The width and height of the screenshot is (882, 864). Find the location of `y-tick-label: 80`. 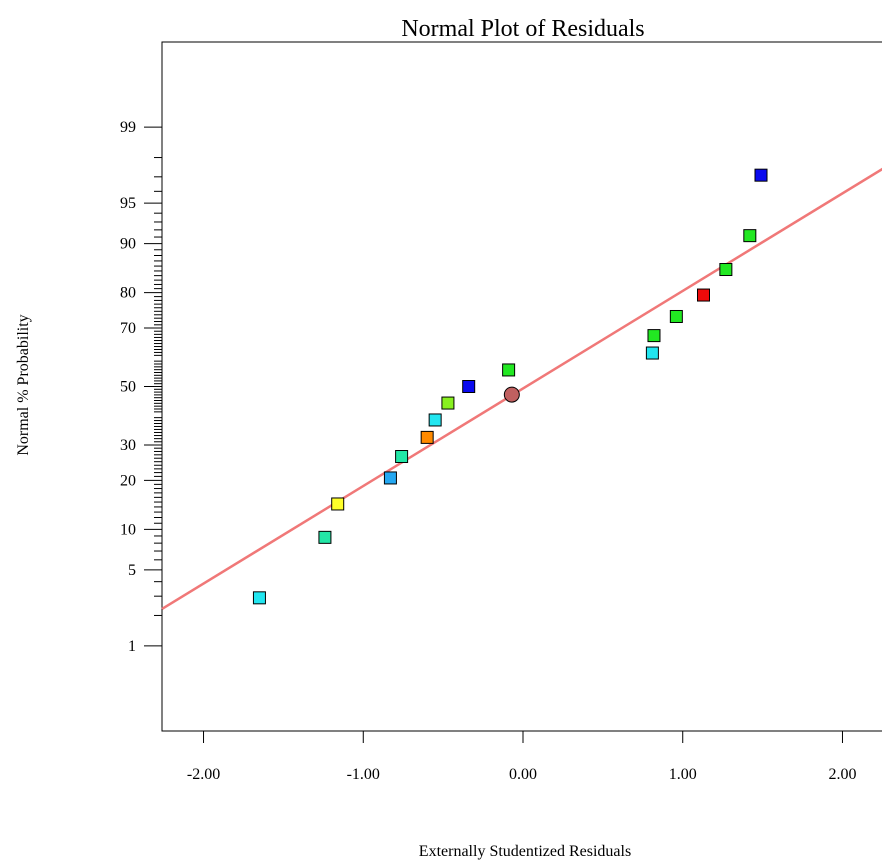

y-tick-label: 80 is located at coordinates (128, 293).